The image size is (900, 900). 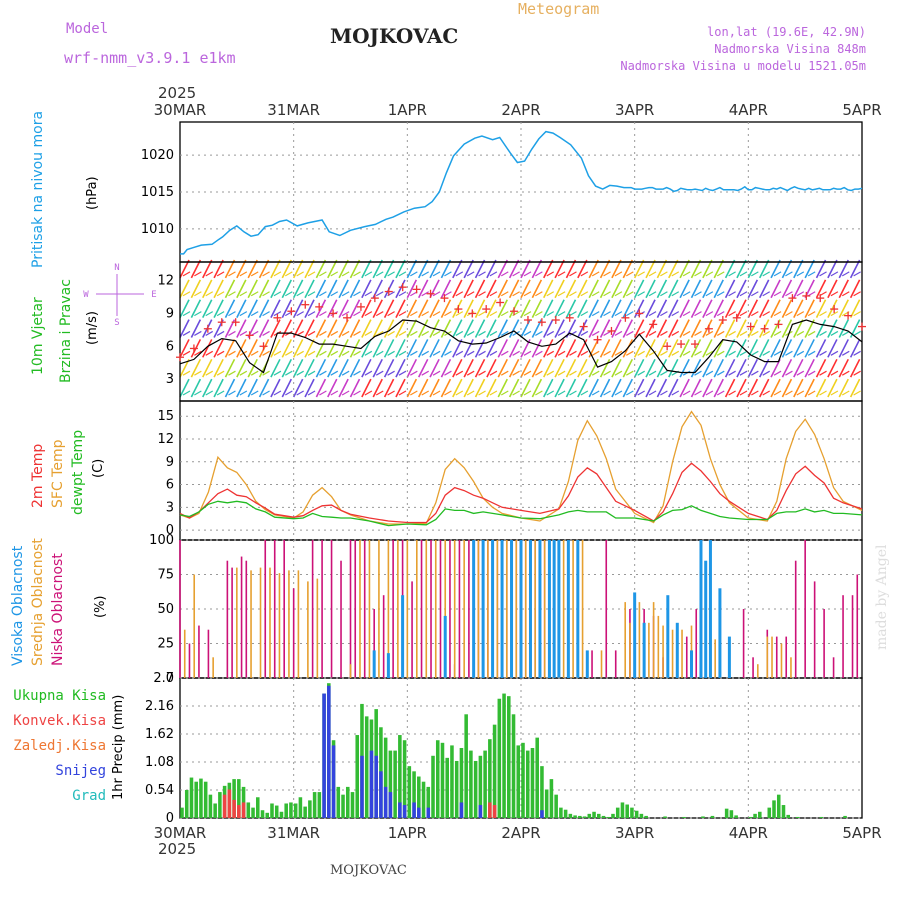 I want to click on snow-bar, so click(x=329, y=751).